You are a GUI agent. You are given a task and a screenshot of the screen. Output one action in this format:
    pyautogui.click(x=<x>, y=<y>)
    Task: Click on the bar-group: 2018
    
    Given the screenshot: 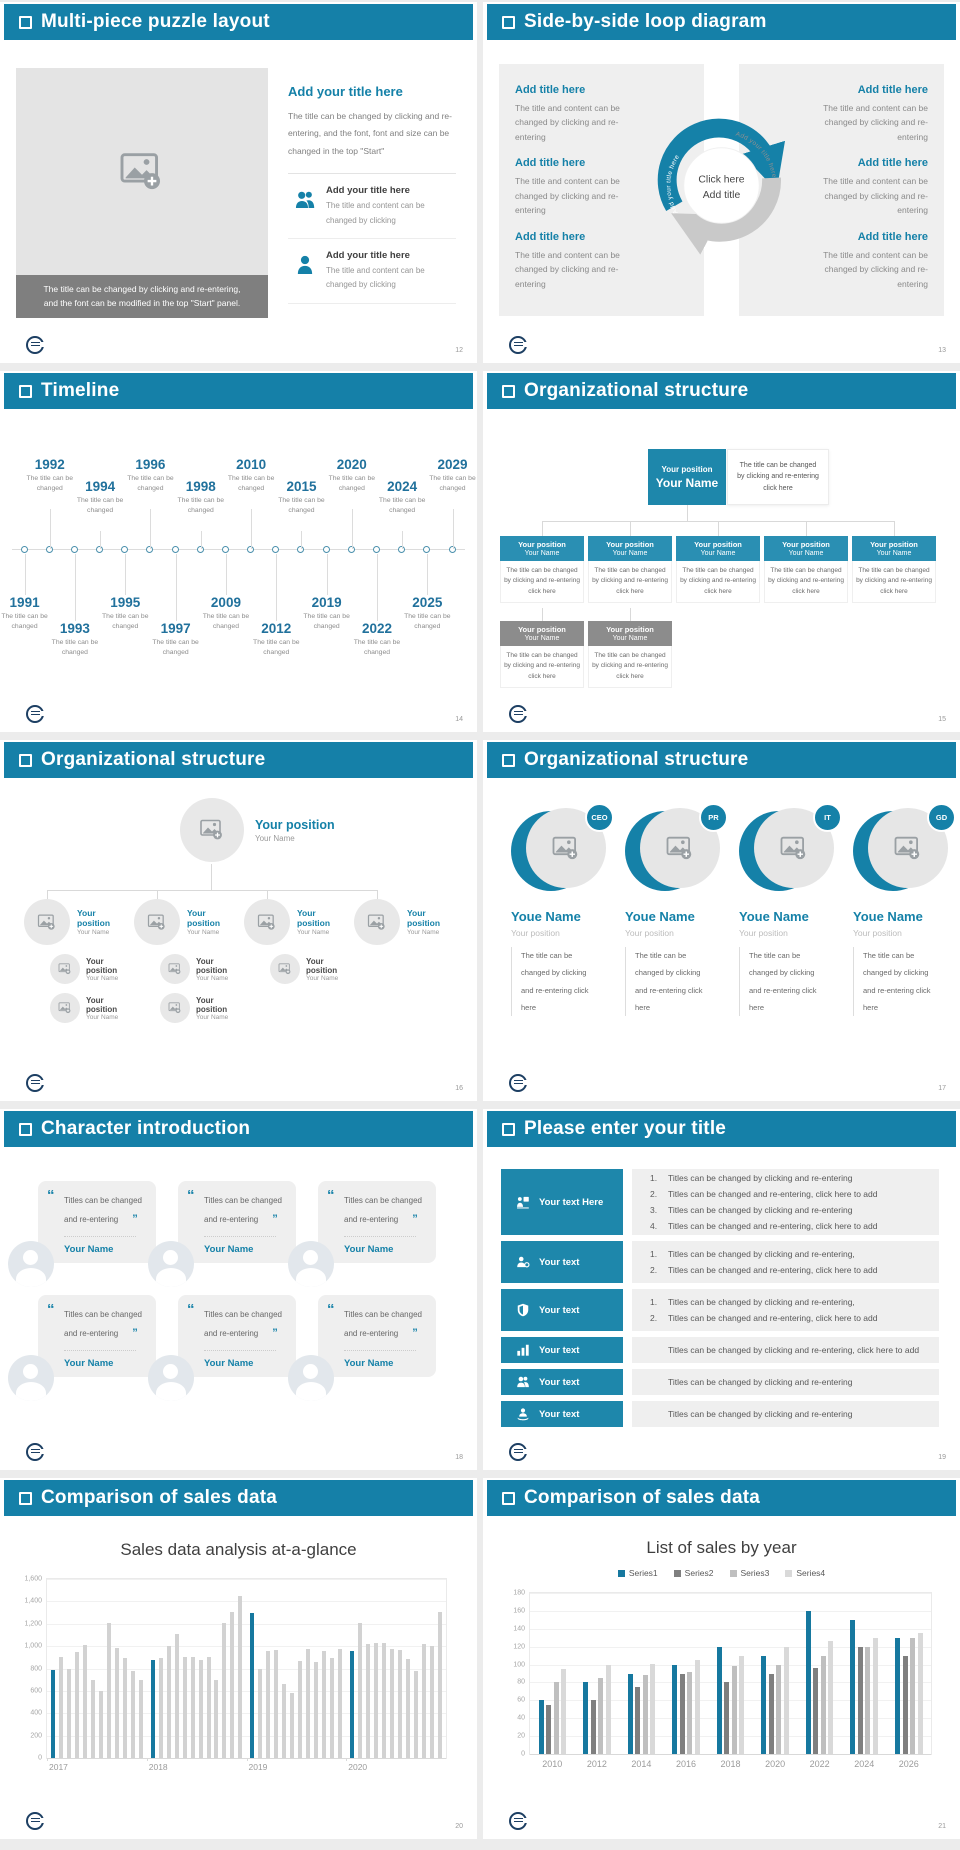 What is the action you would take?
    pyautogui.click(x=730, y=1681)
    